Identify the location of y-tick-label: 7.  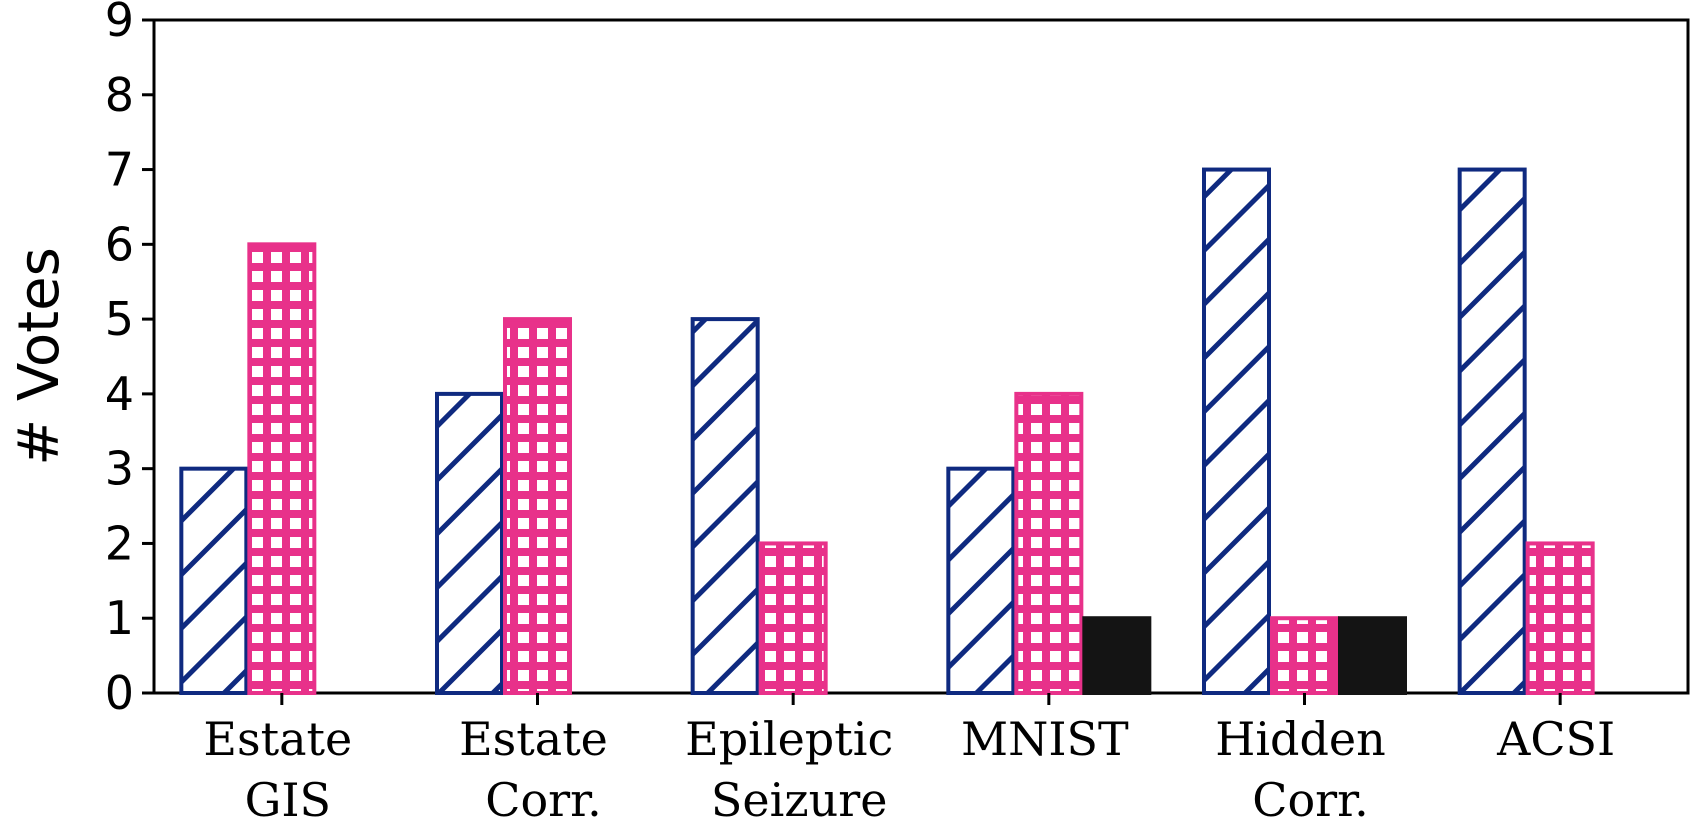
(119, 170).